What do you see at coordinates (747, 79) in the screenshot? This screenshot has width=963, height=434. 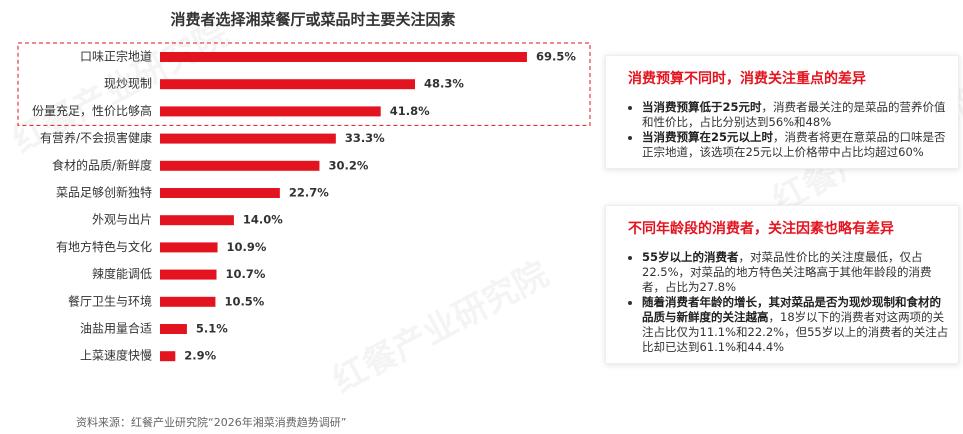 I see `note-title: 消费预算不同时，消费关注重点的差异` at bounding box center [747, 79].